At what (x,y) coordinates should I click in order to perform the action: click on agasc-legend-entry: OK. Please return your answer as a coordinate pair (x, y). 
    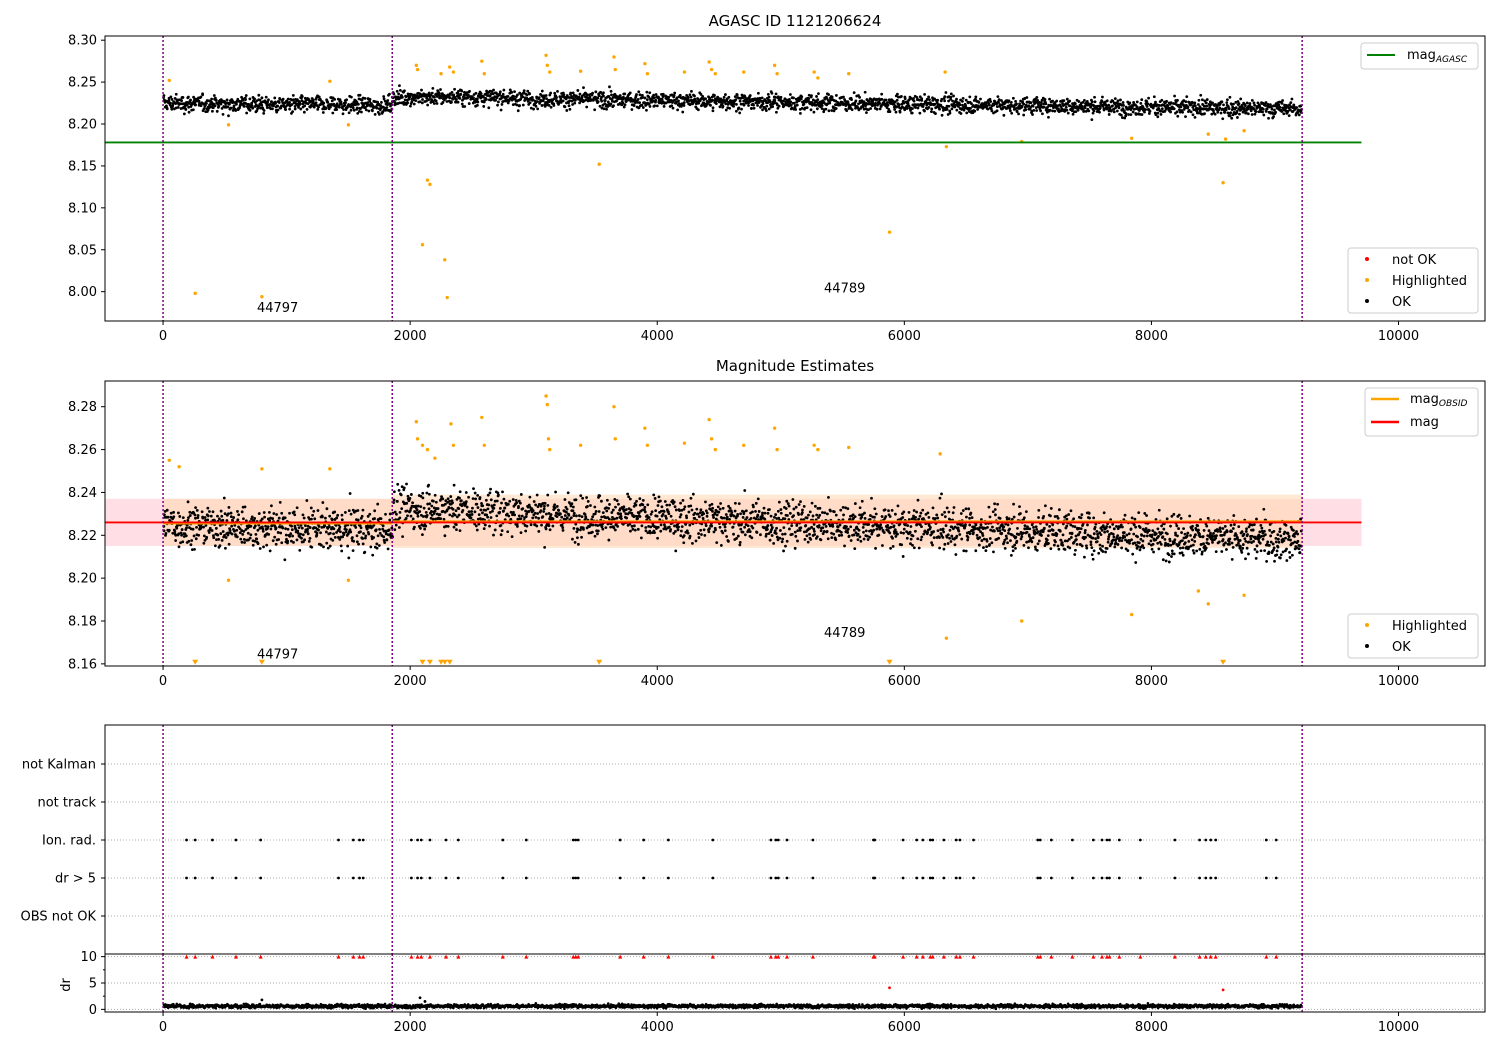
    Looking at the image, I should click on (1401, 302).